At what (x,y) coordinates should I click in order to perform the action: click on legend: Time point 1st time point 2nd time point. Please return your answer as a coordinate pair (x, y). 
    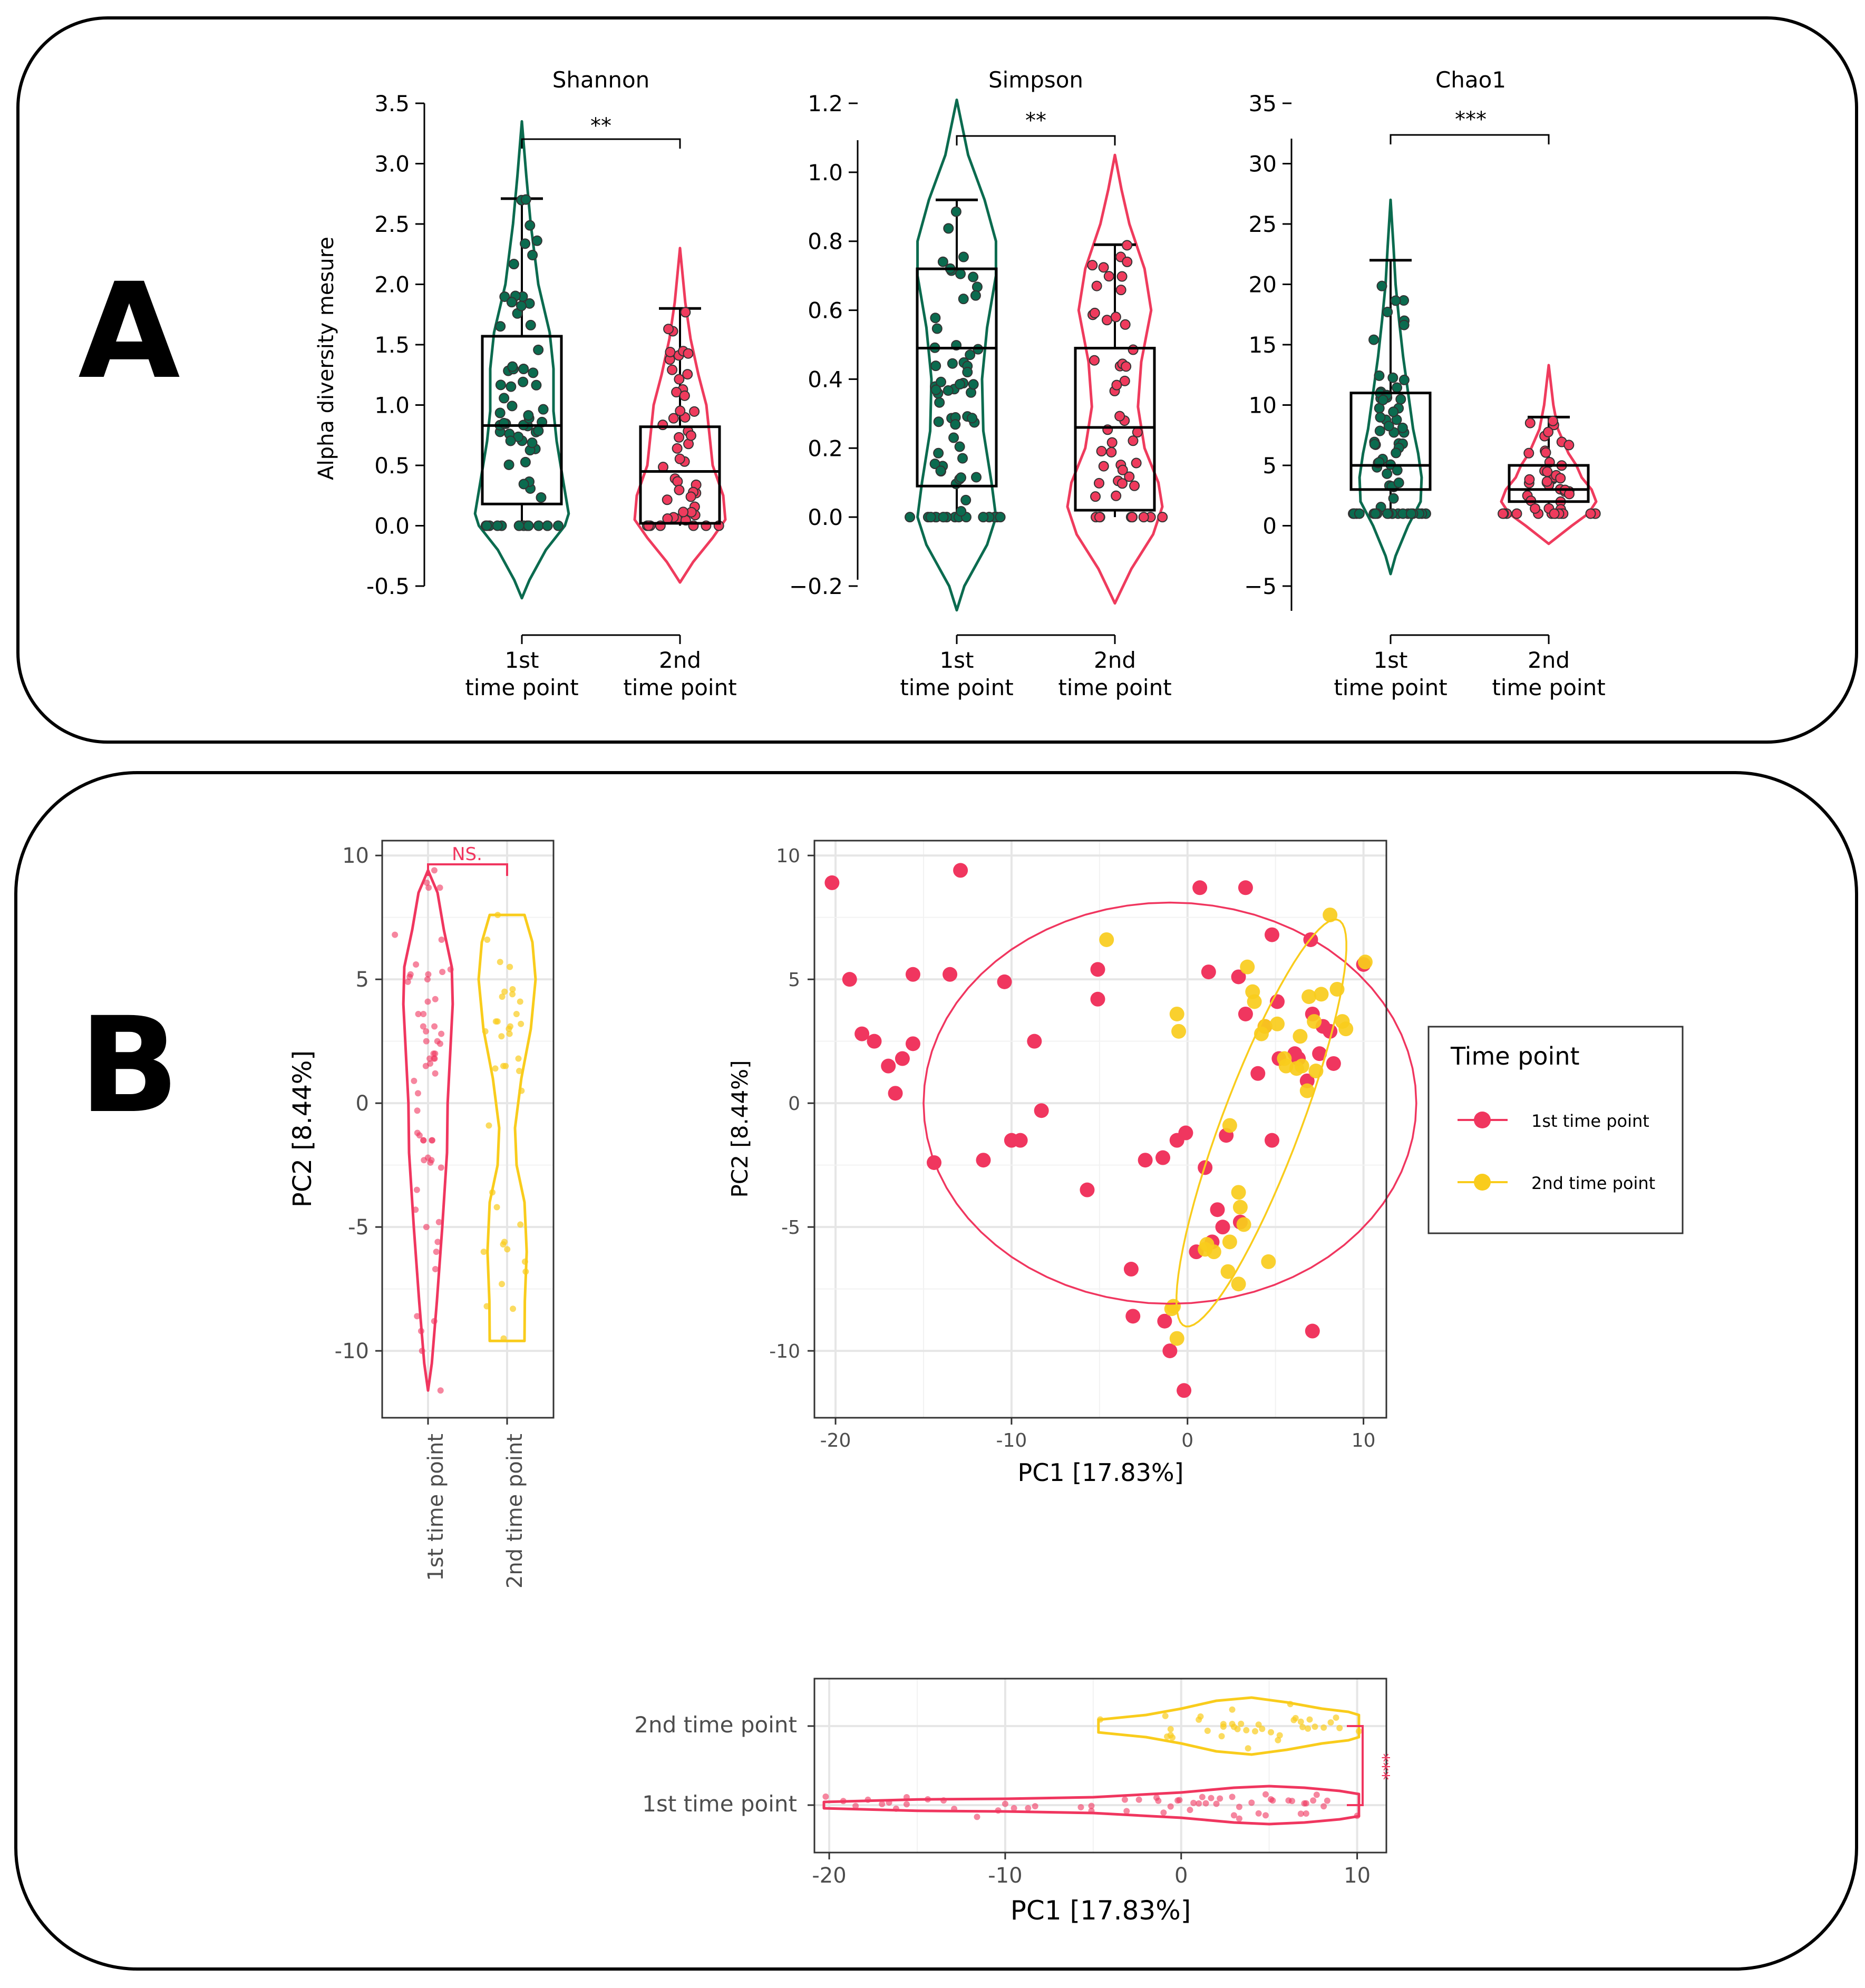
    Looking at the image, I should click on (1555, 1130).